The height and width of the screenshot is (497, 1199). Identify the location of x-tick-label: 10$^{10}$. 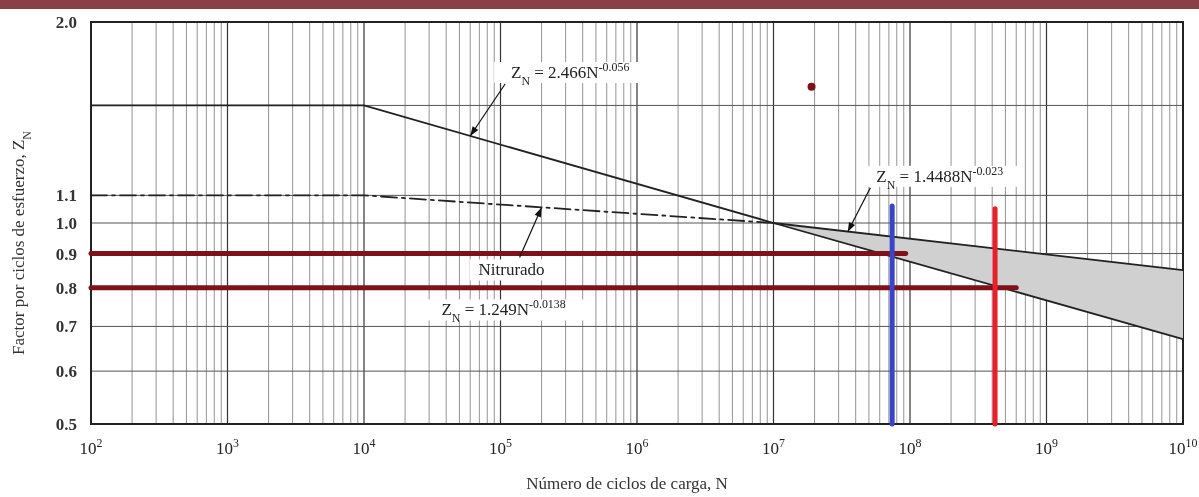
(1183, 447).